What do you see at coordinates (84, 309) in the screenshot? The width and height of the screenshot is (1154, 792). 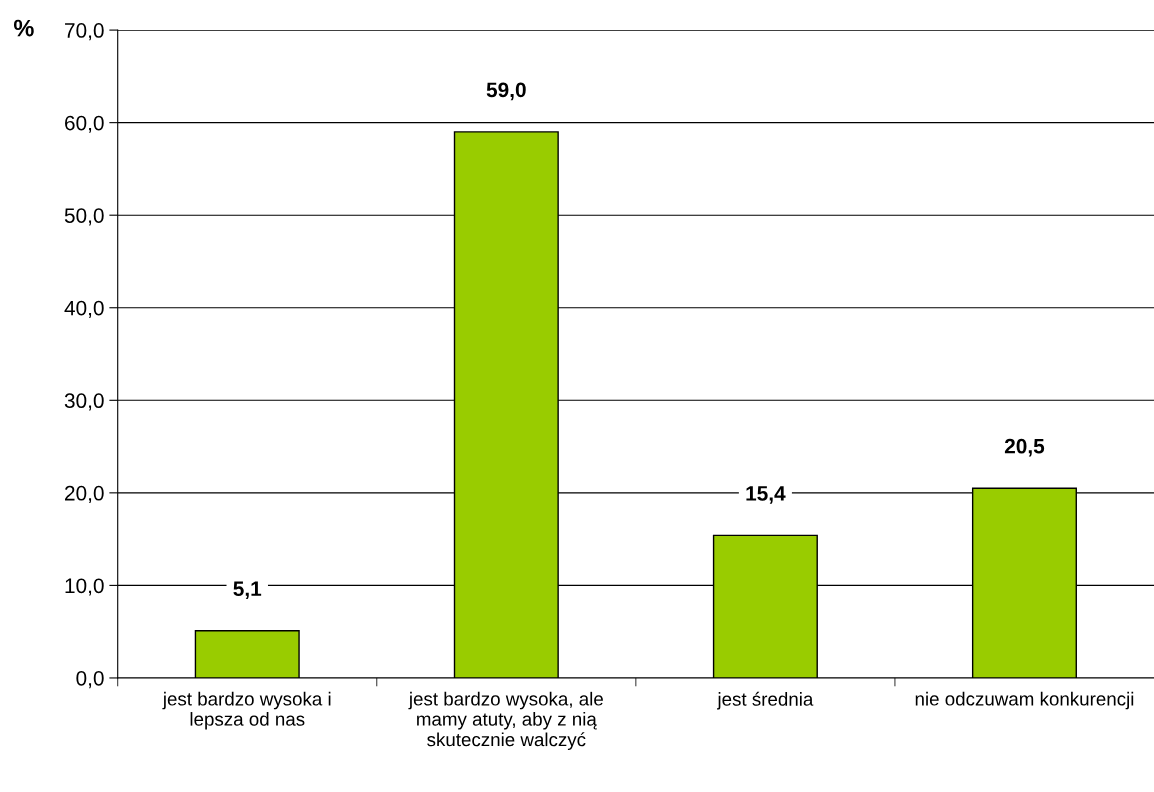 I see `y-tick-label: 40,0` at bounding box center [84, 309].